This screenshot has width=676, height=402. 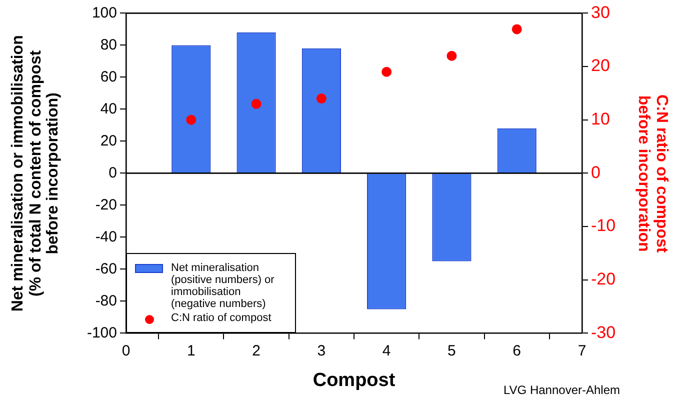 I want to click on y2-tick-label: -30, so click(x=603, y=332).